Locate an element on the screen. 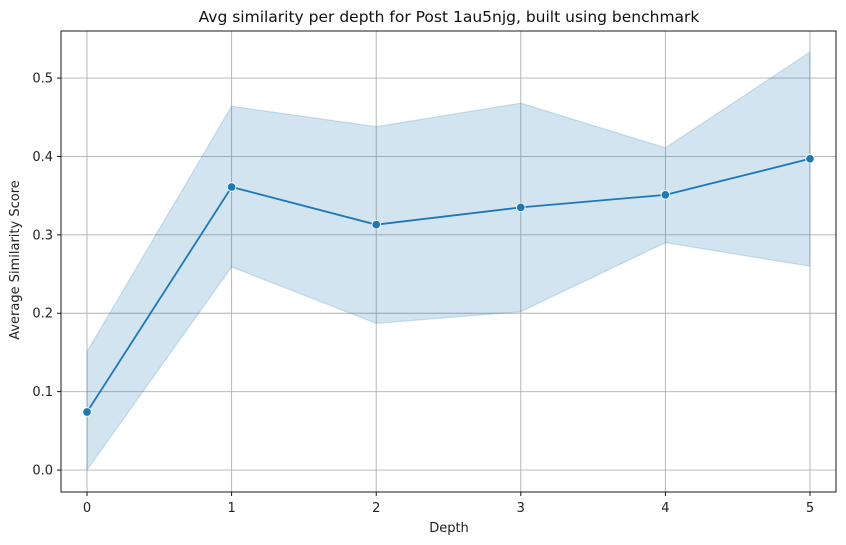 The height and width of the screenshot is (545, 846). y-tick-label: 0.5 is located at coordinates (42, 79).